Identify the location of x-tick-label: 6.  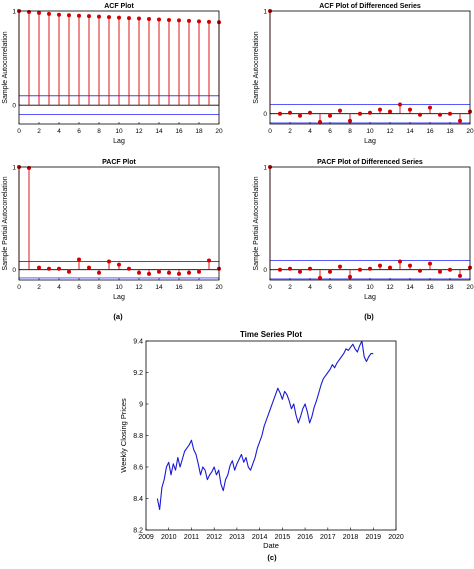
(79, 287).